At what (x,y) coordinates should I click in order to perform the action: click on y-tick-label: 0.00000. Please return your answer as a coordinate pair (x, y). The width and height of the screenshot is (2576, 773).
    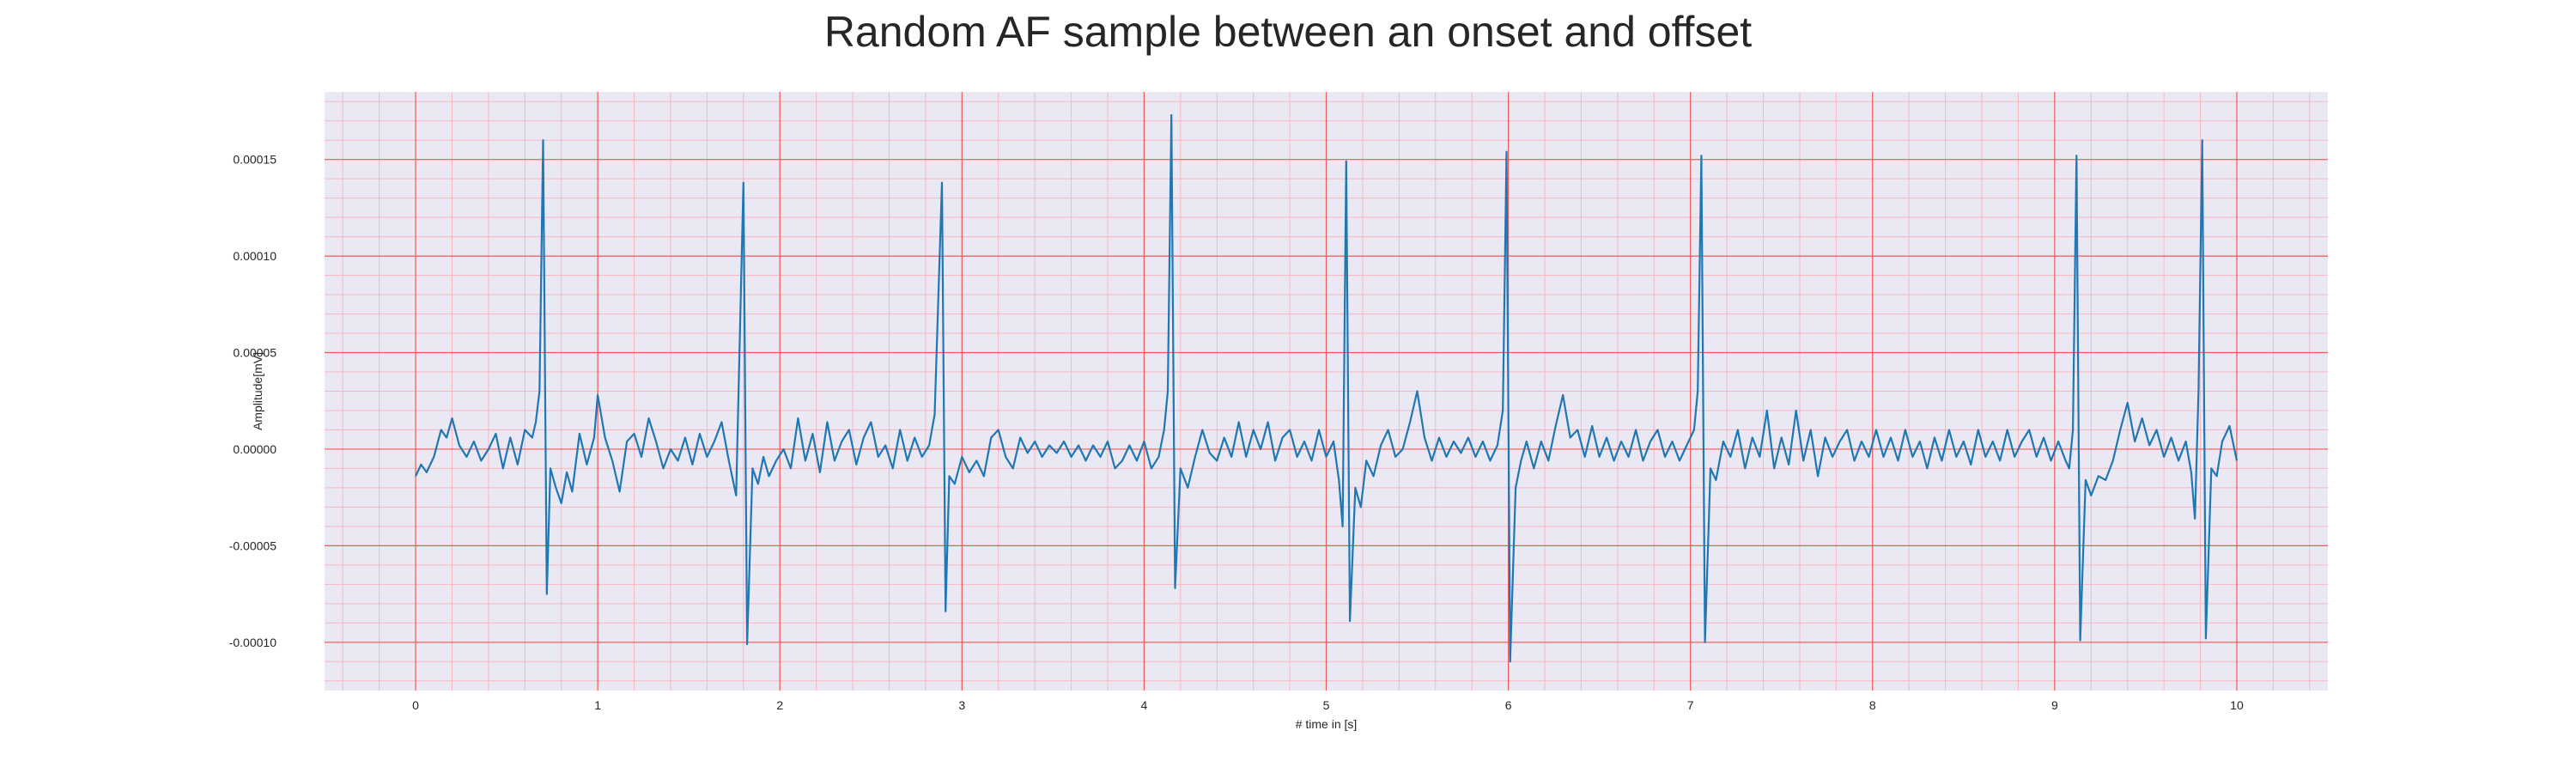
    Looking at the image, I should click on (254, 449).